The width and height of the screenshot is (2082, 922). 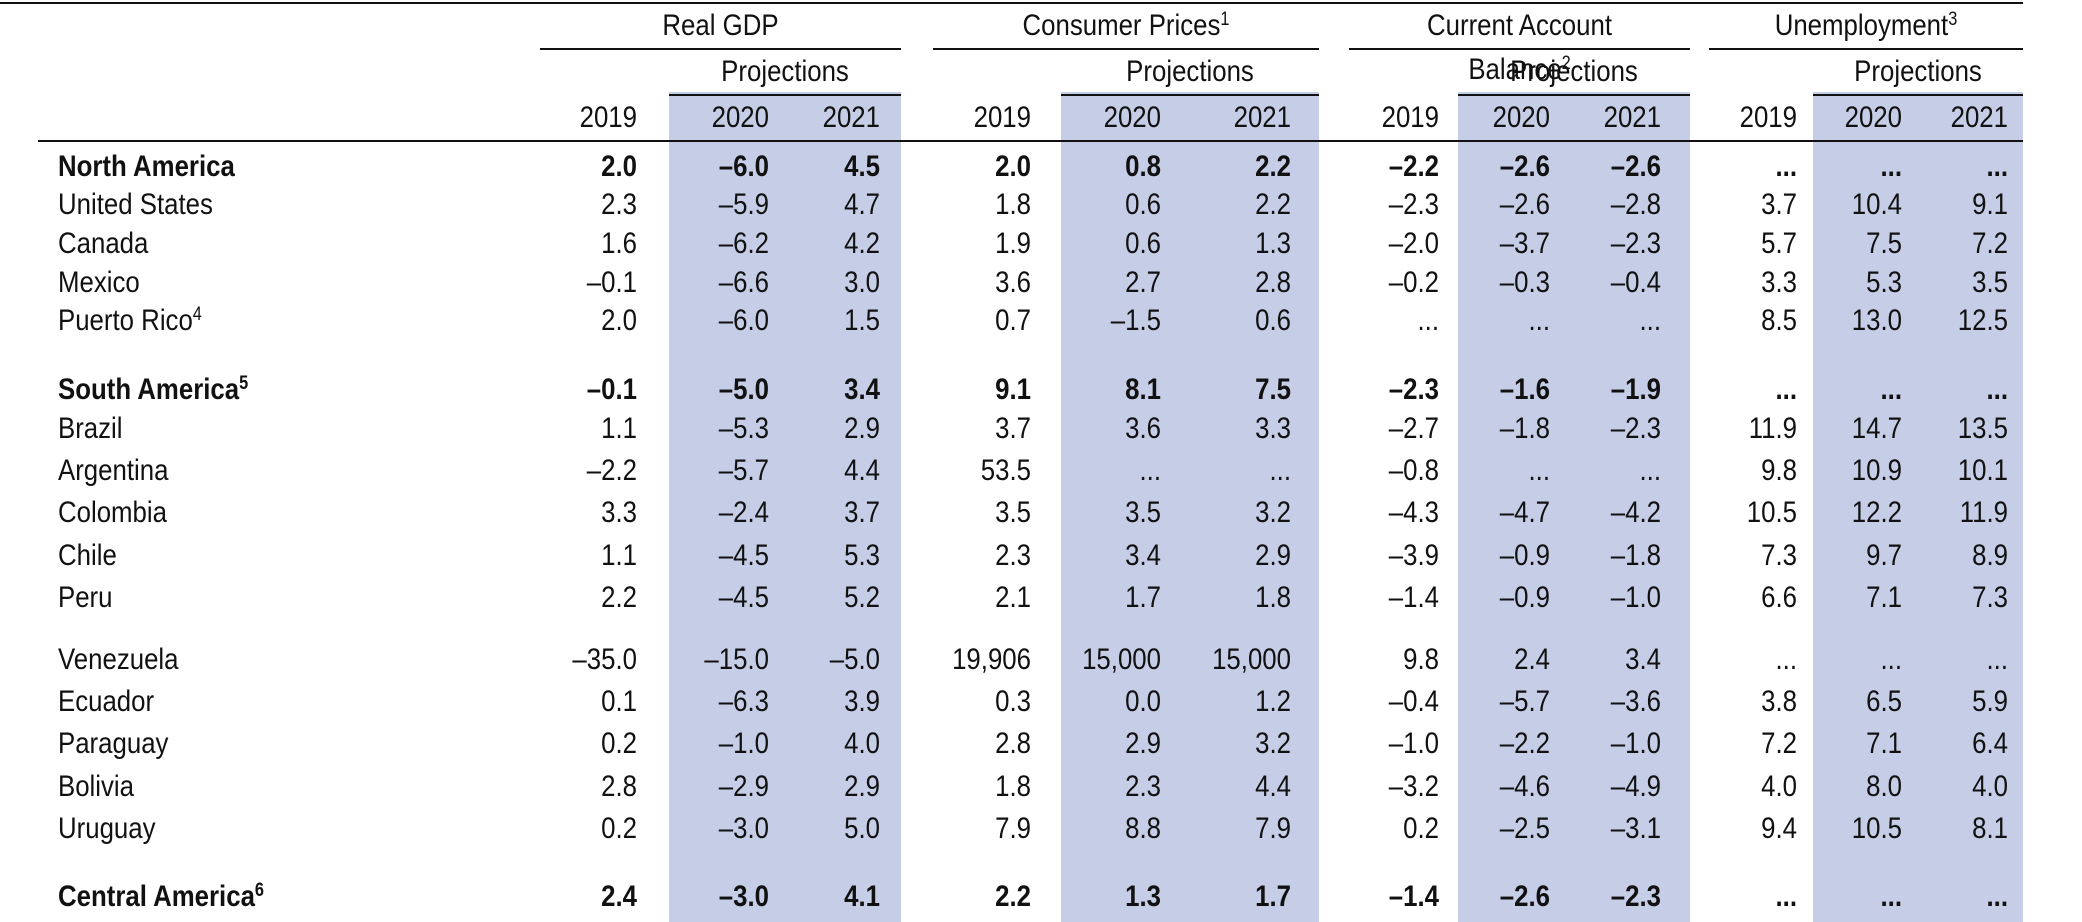 What do you see at coordinates (1873, 117) in the screenshot?
I see `year-header: 2020` at bounding box center [1873, 117].